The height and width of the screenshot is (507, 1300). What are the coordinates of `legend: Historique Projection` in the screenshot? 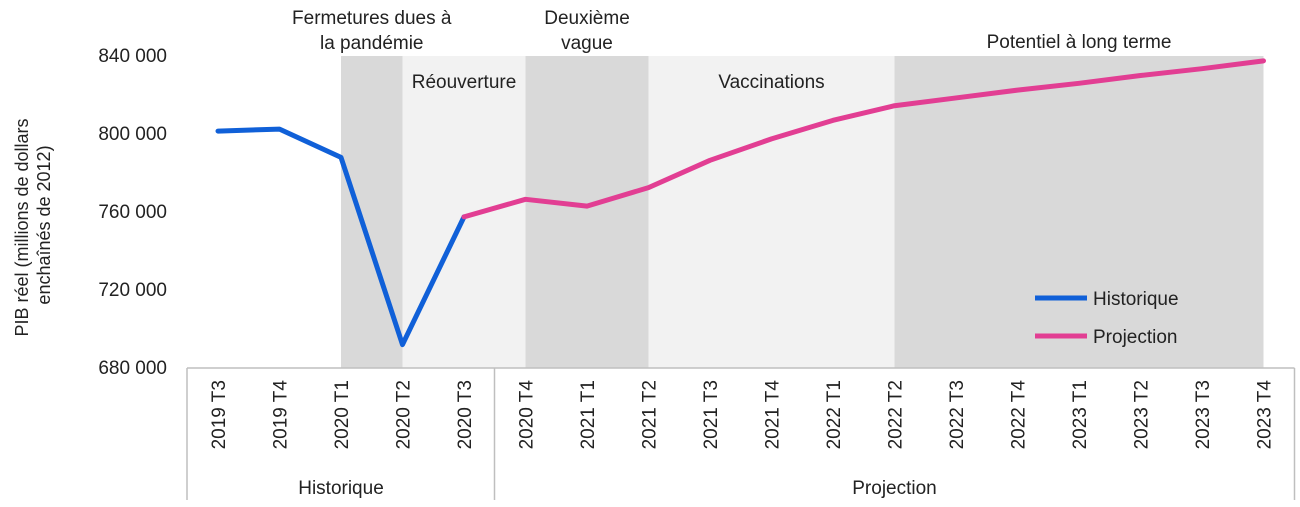 It's located at (1107, 318).